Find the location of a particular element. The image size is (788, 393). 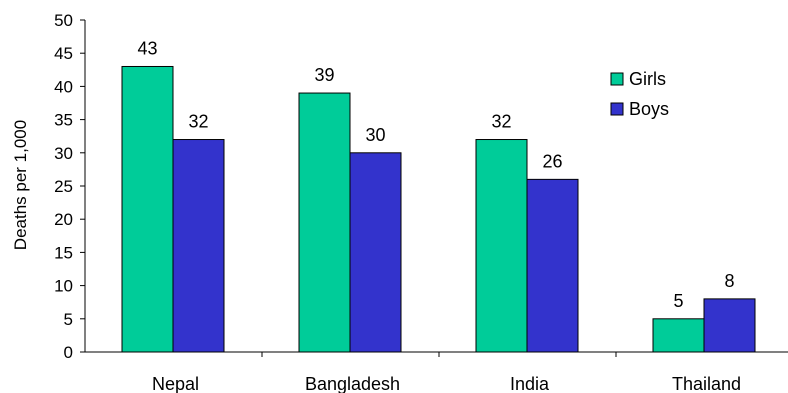

x-tick-label: Bangladesh is located at coordinates (352, 383).